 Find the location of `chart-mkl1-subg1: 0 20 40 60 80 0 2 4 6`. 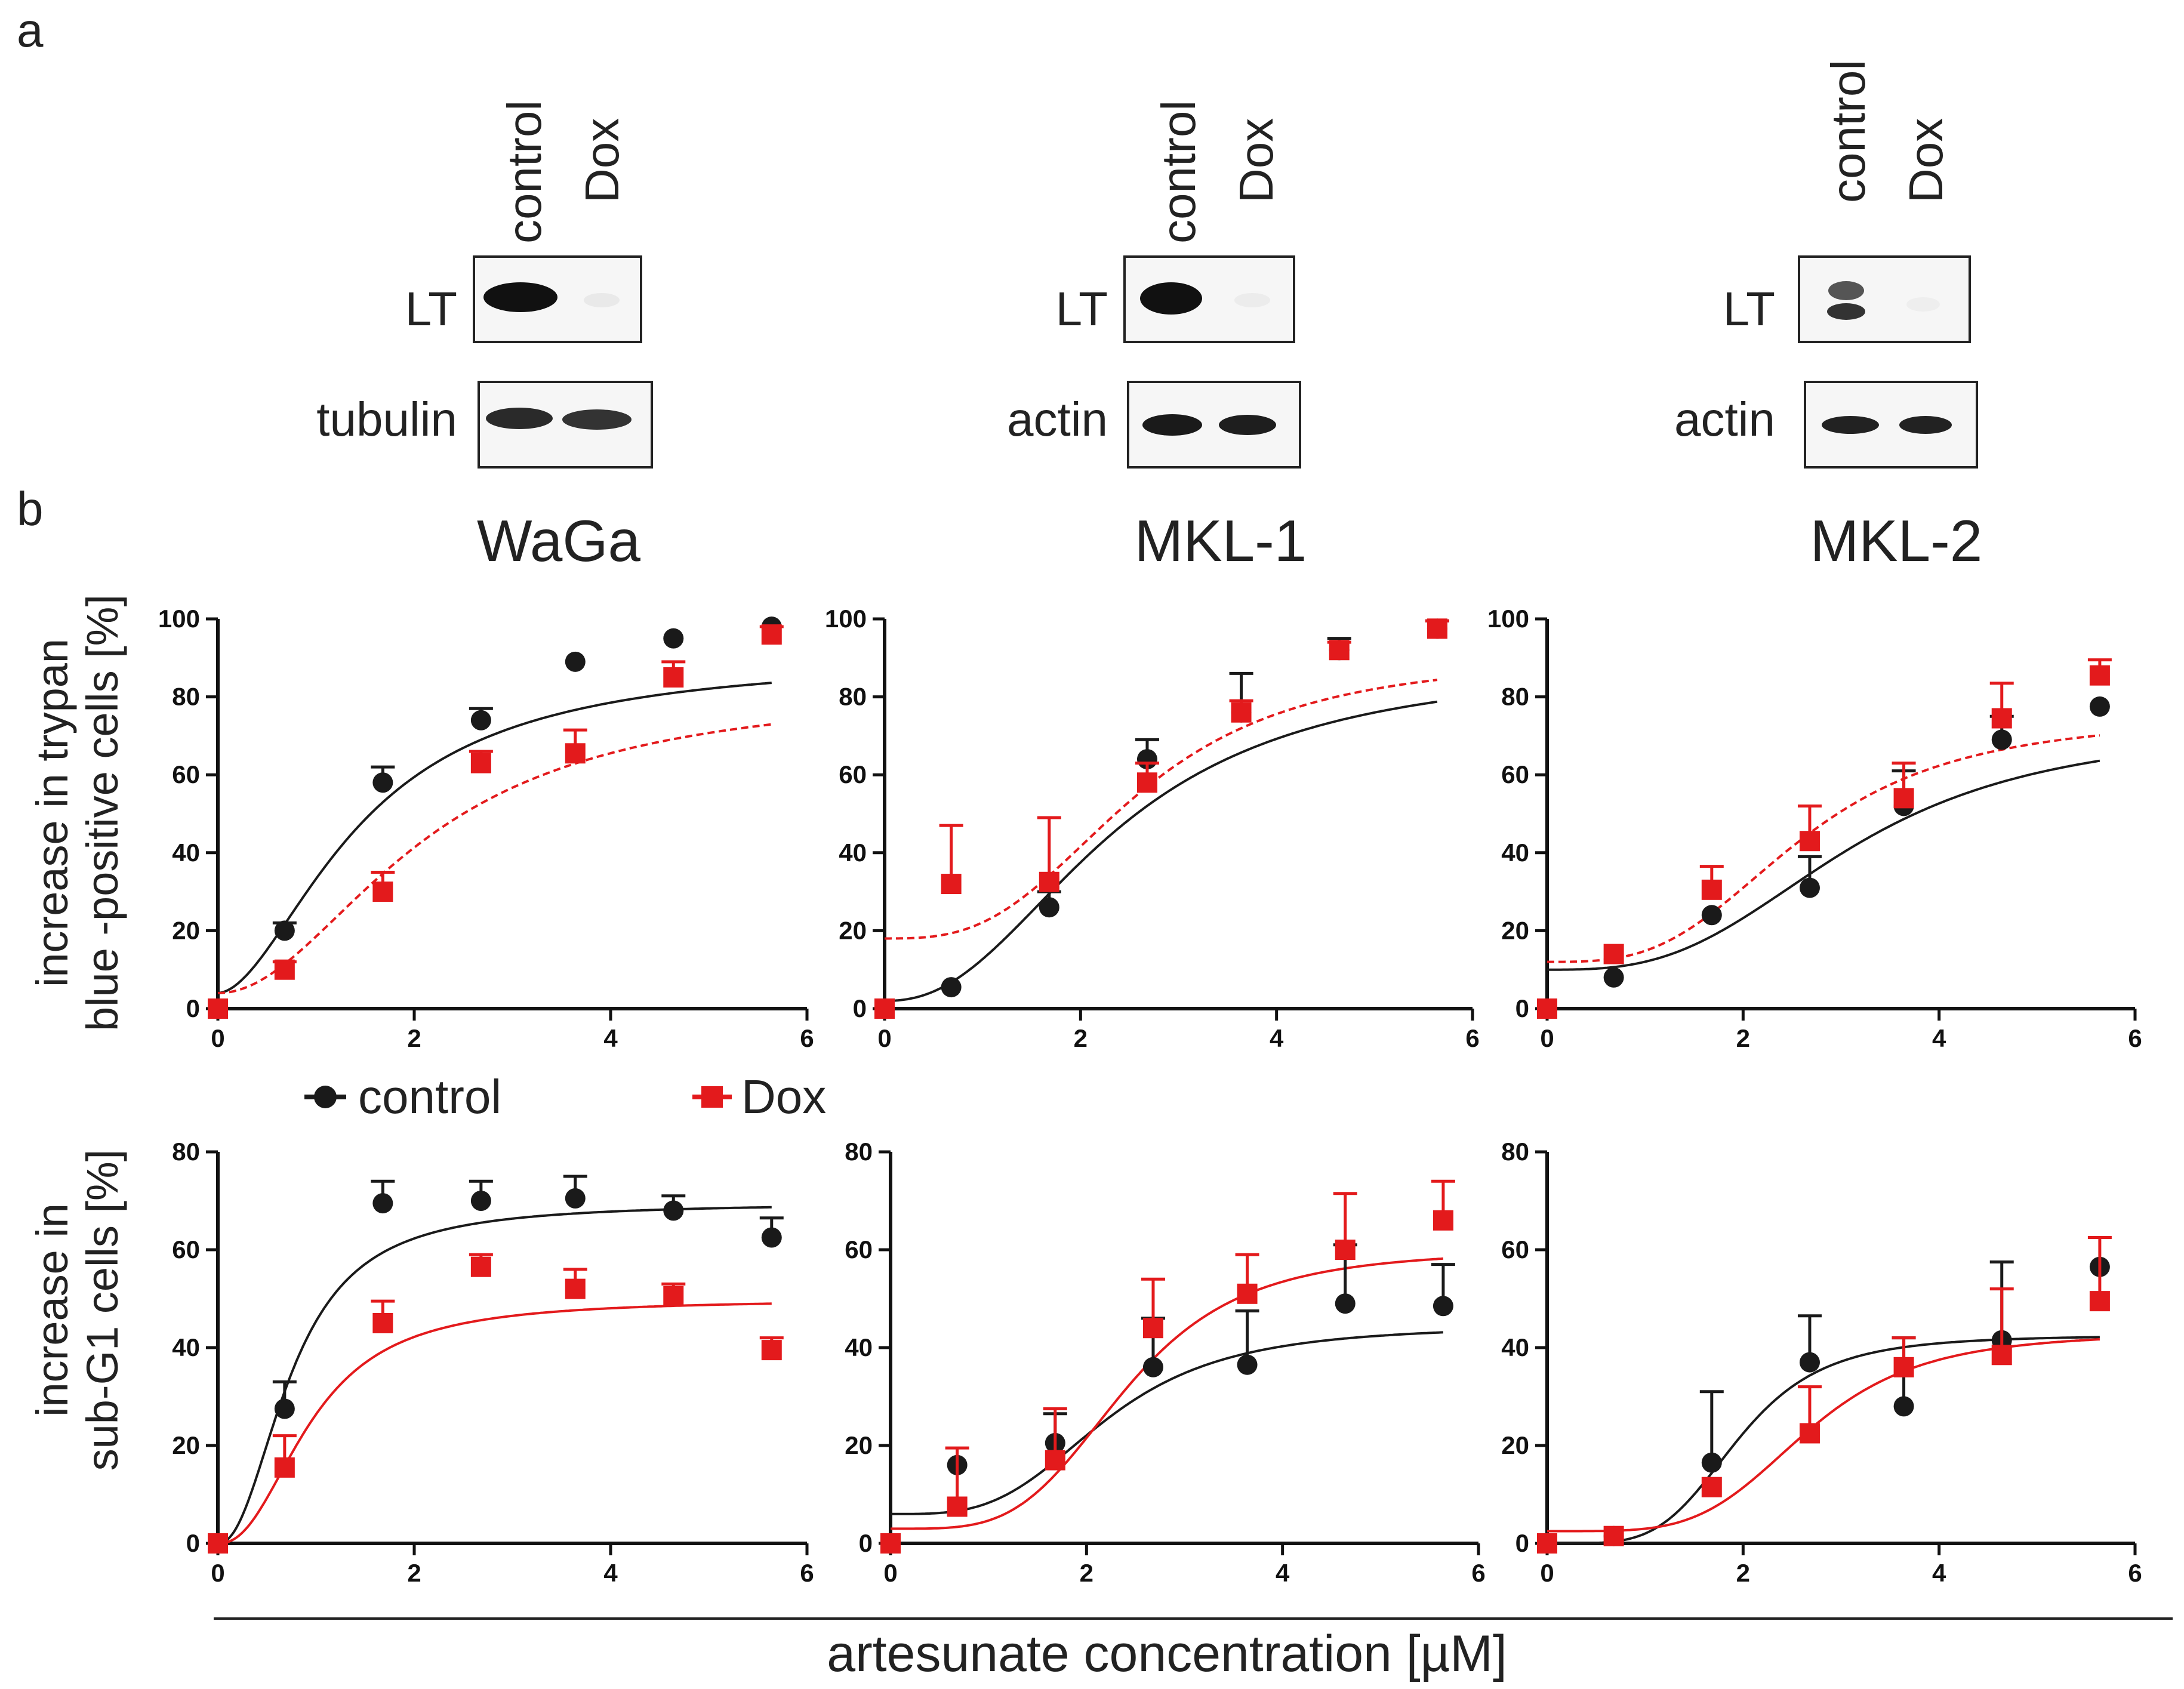

chart-mkl1-subg1: 0 20 40 60 80 0 2 4 6 is located at coordinates (1165, 1362).